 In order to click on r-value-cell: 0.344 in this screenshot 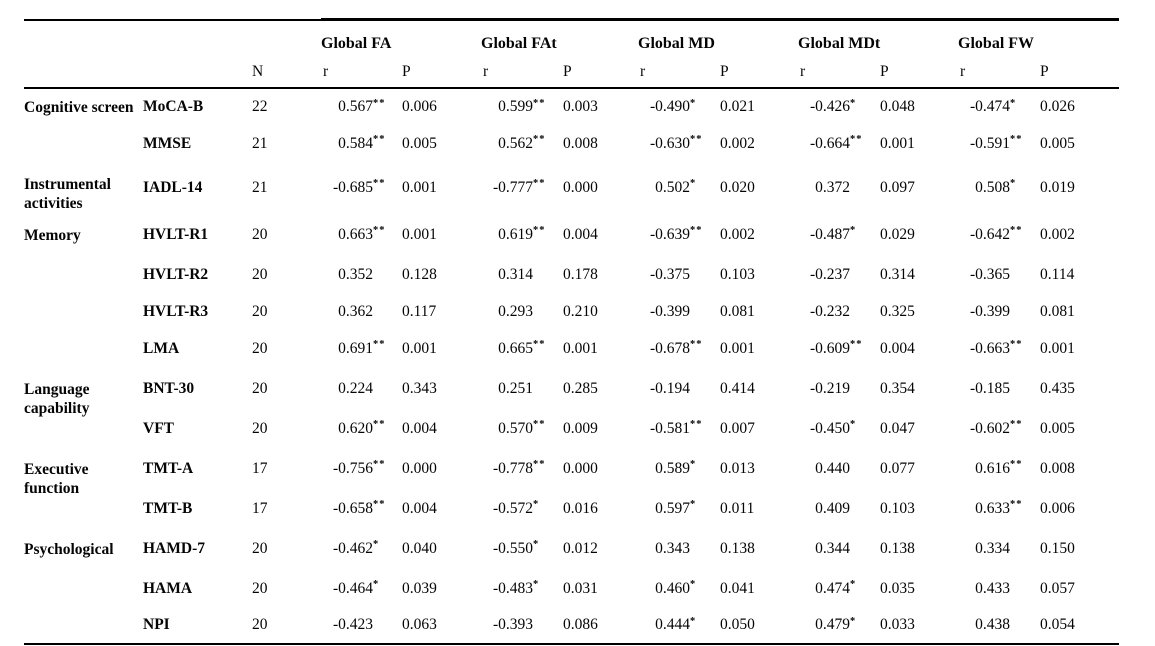, I will do `click(838, 548)`.